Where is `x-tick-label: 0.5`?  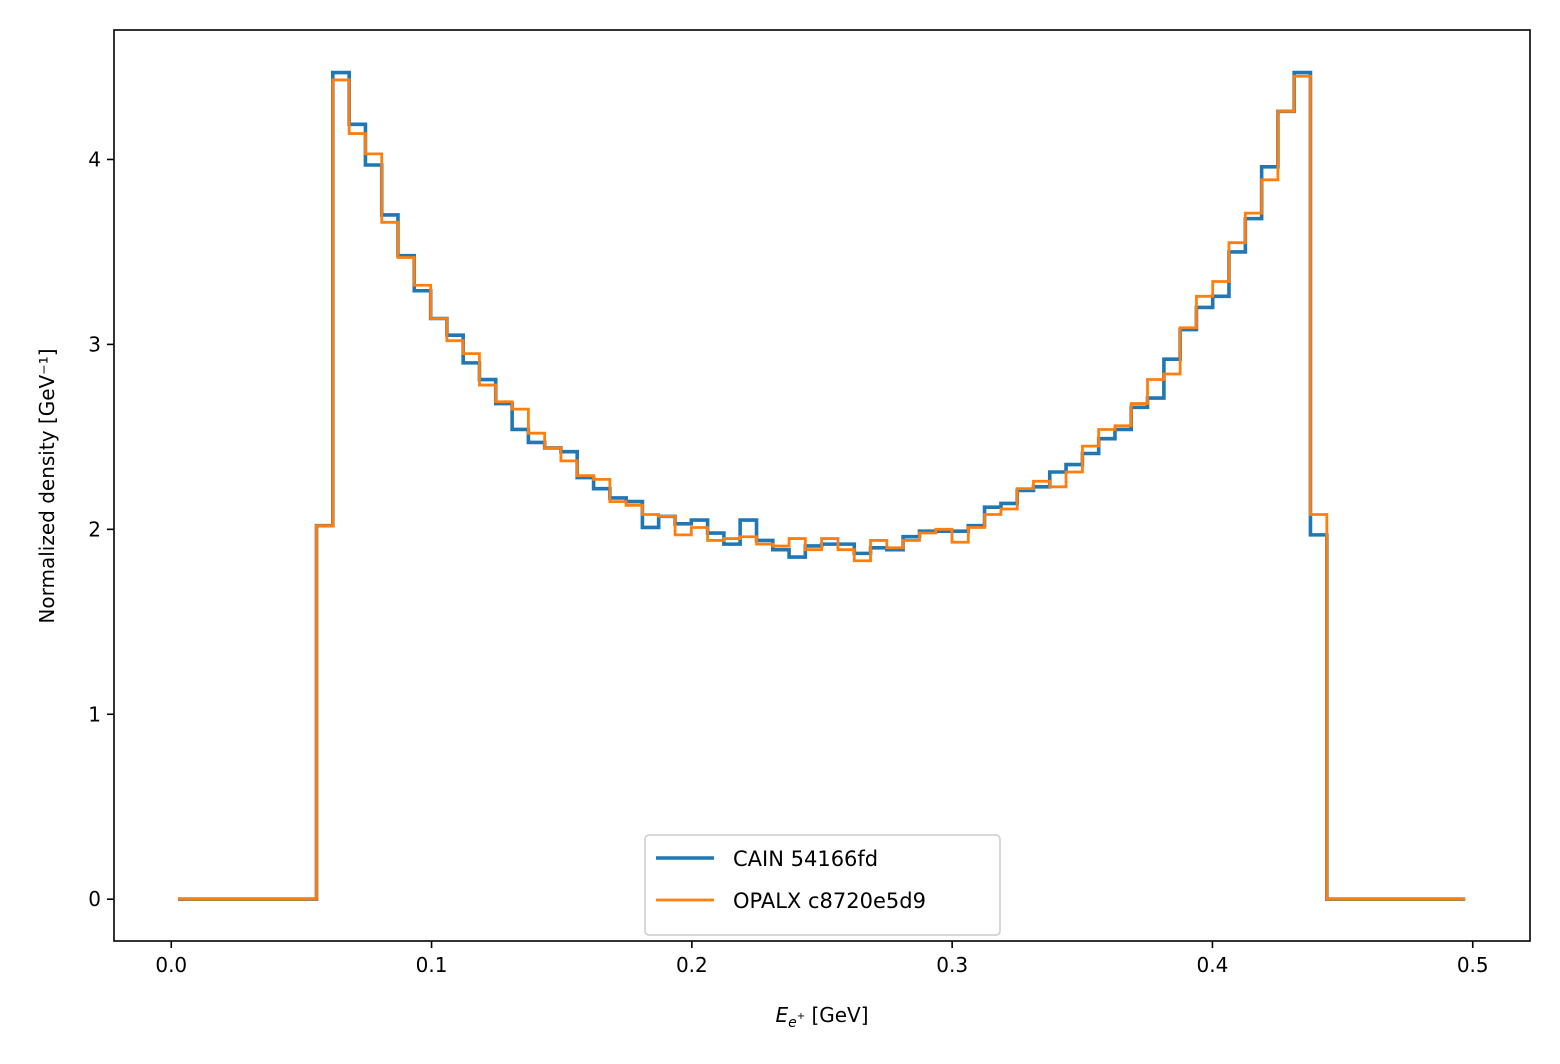
x-tick-label: 0.5 is located at coordinates (1473, 965).